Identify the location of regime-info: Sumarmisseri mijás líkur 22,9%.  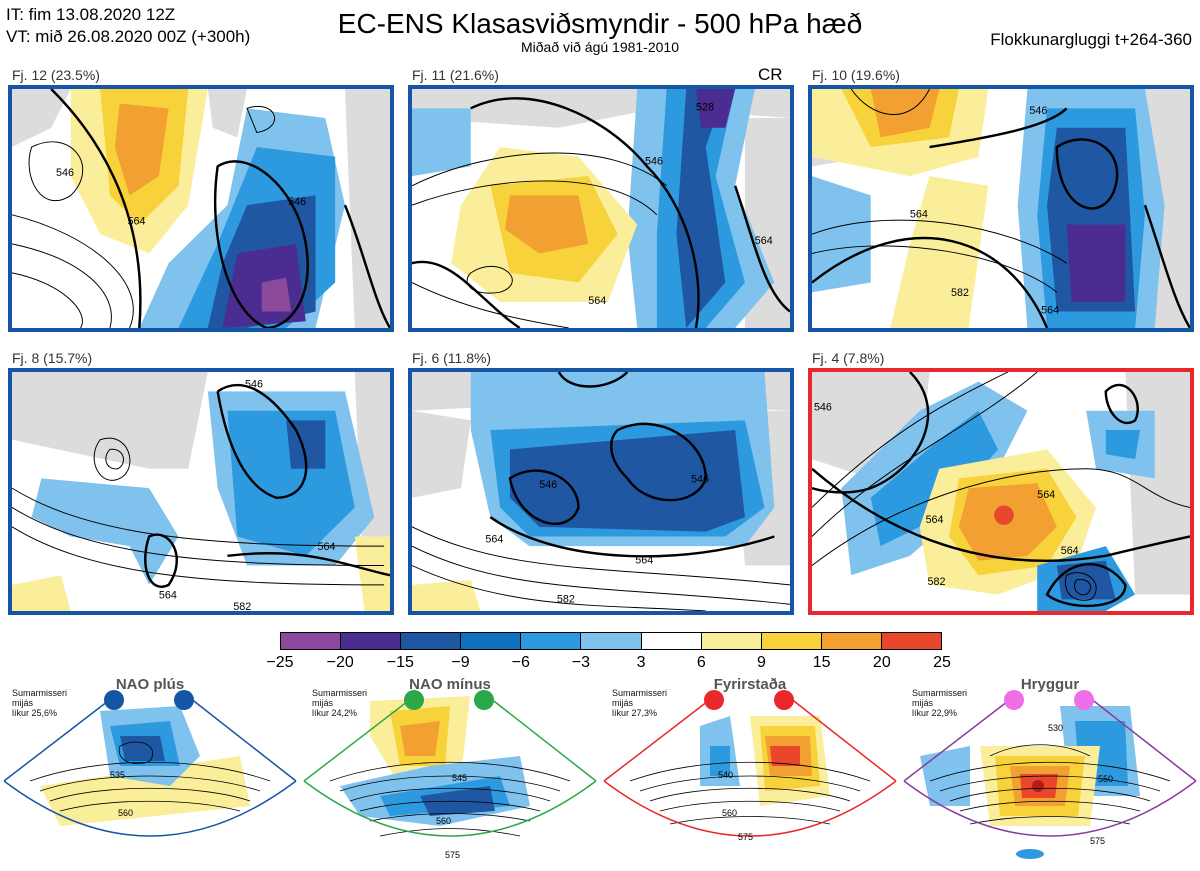
(940, 703).